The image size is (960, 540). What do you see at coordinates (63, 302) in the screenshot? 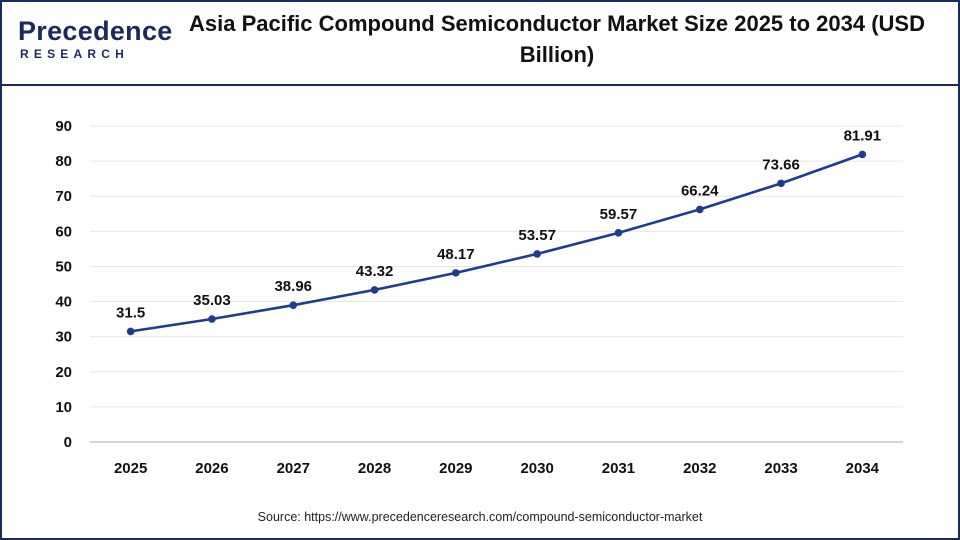
I see `y-tick-label: 40` at bounding box center [63, 302].